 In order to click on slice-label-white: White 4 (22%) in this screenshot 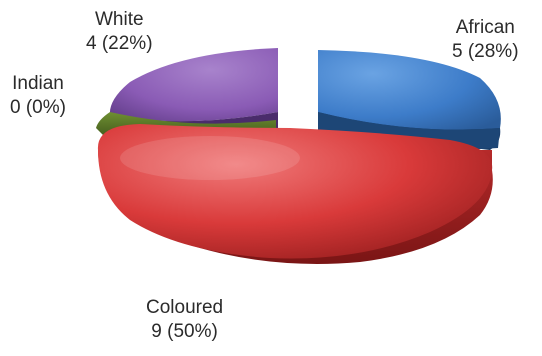, I will do `click(119, 32)`.